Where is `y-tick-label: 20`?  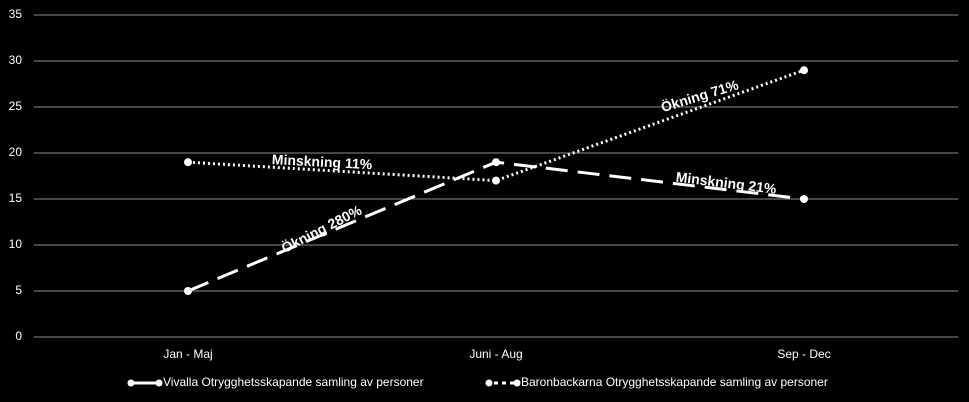
y-tick-label: 20 is located at coordinates (16, 152).